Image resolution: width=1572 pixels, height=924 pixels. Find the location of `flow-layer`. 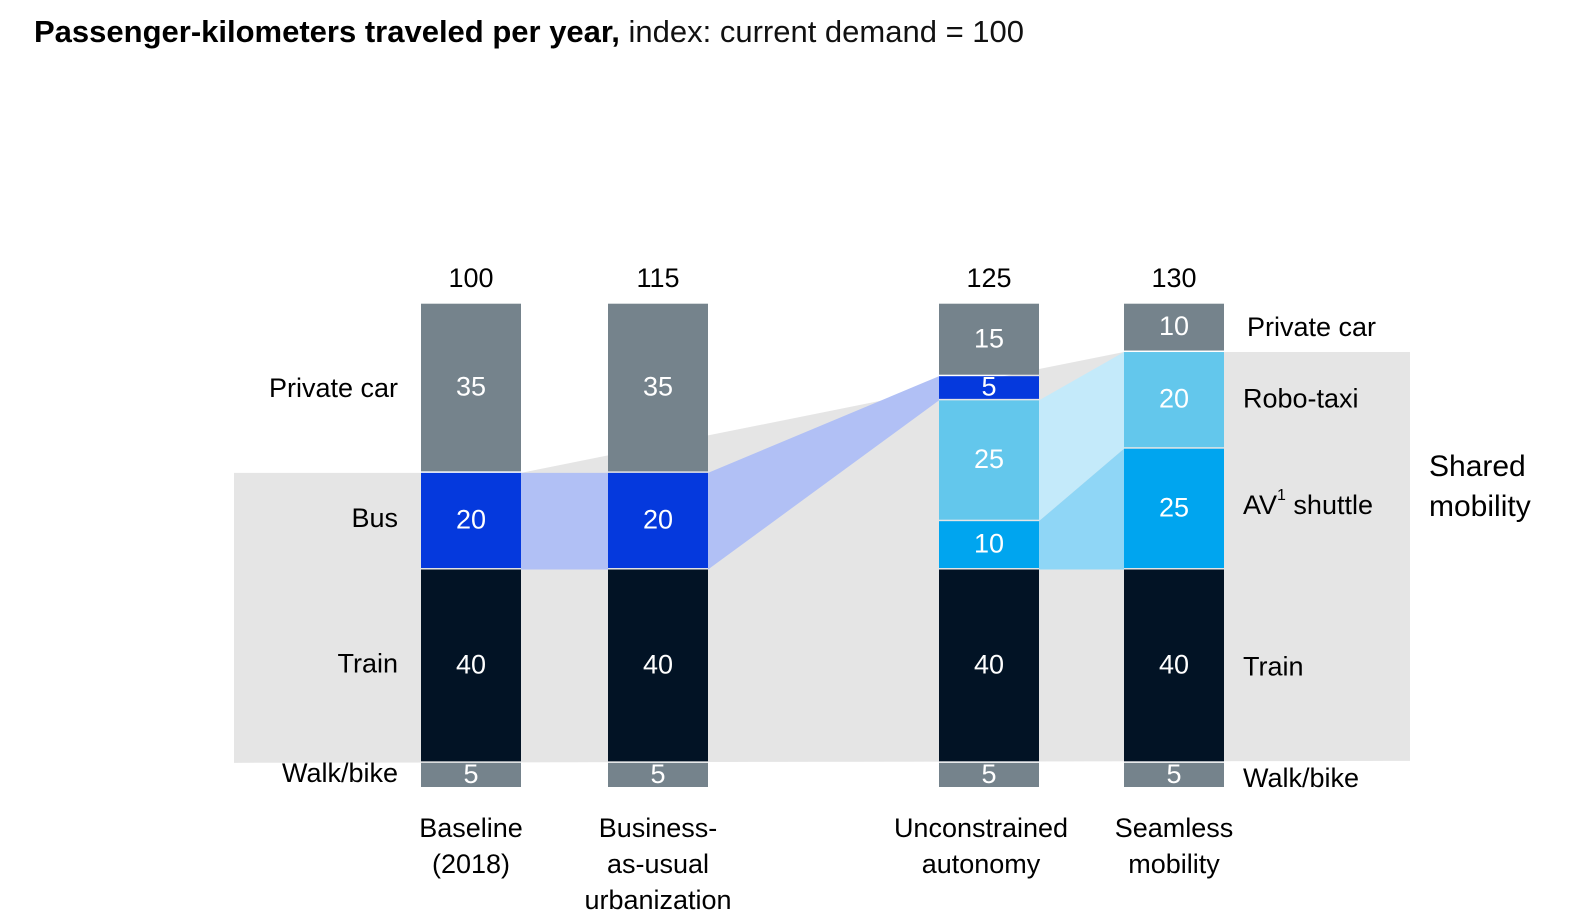

flow-layer is located at coordinates (822, 461).